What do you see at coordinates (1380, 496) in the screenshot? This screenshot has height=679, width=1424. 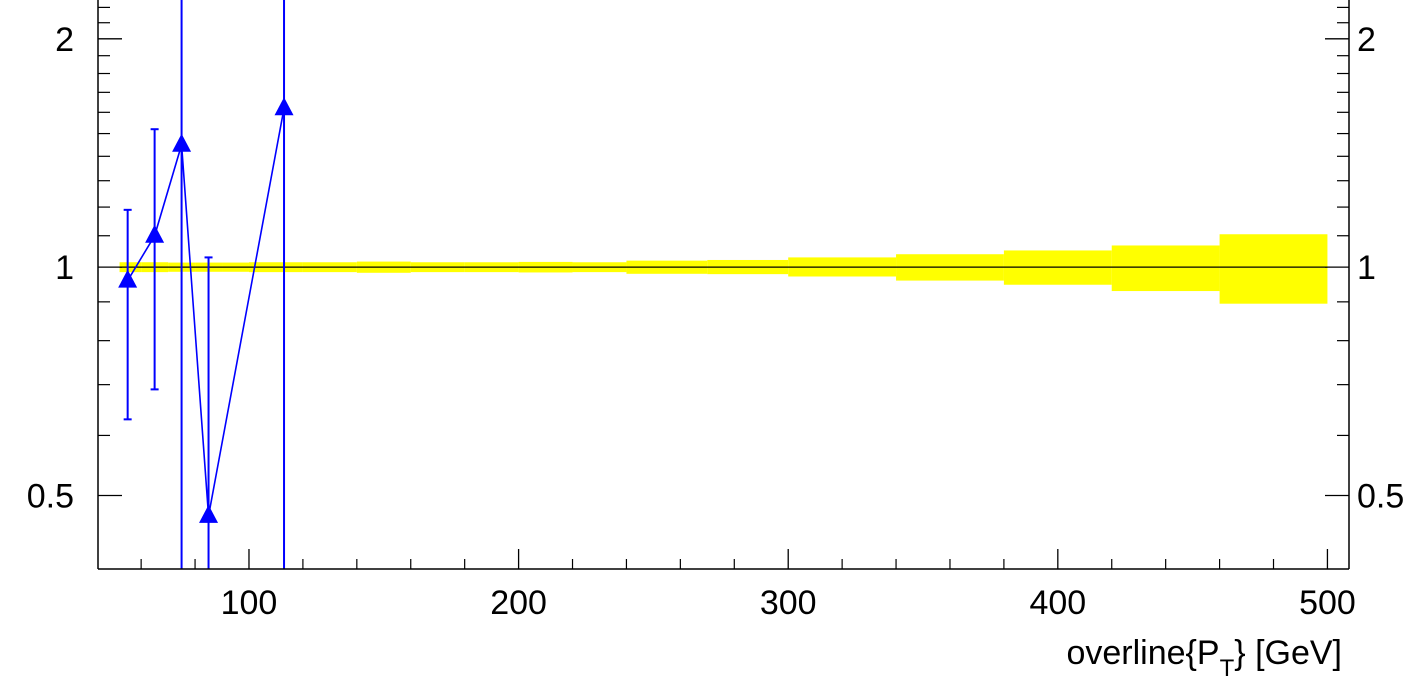 I see `y-tick-label-right: 0.5` at bounding box center [1380, 496].